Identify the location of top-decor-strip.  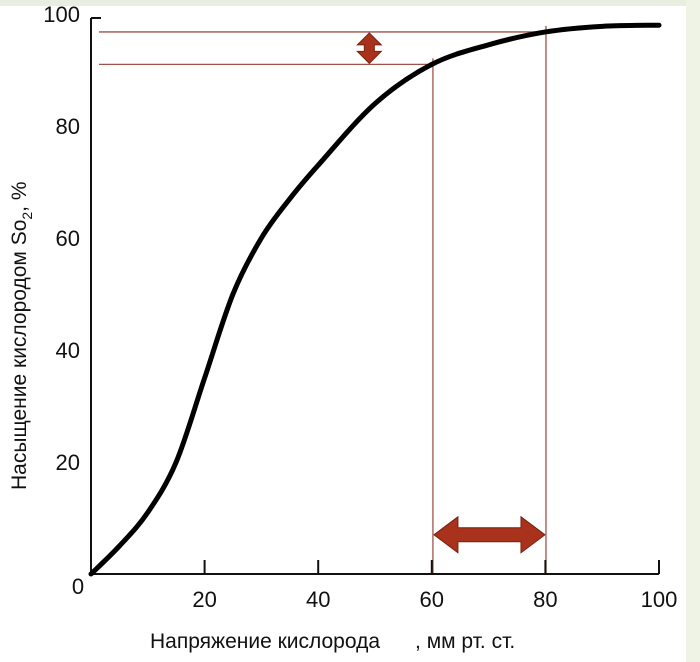
(350, 3).